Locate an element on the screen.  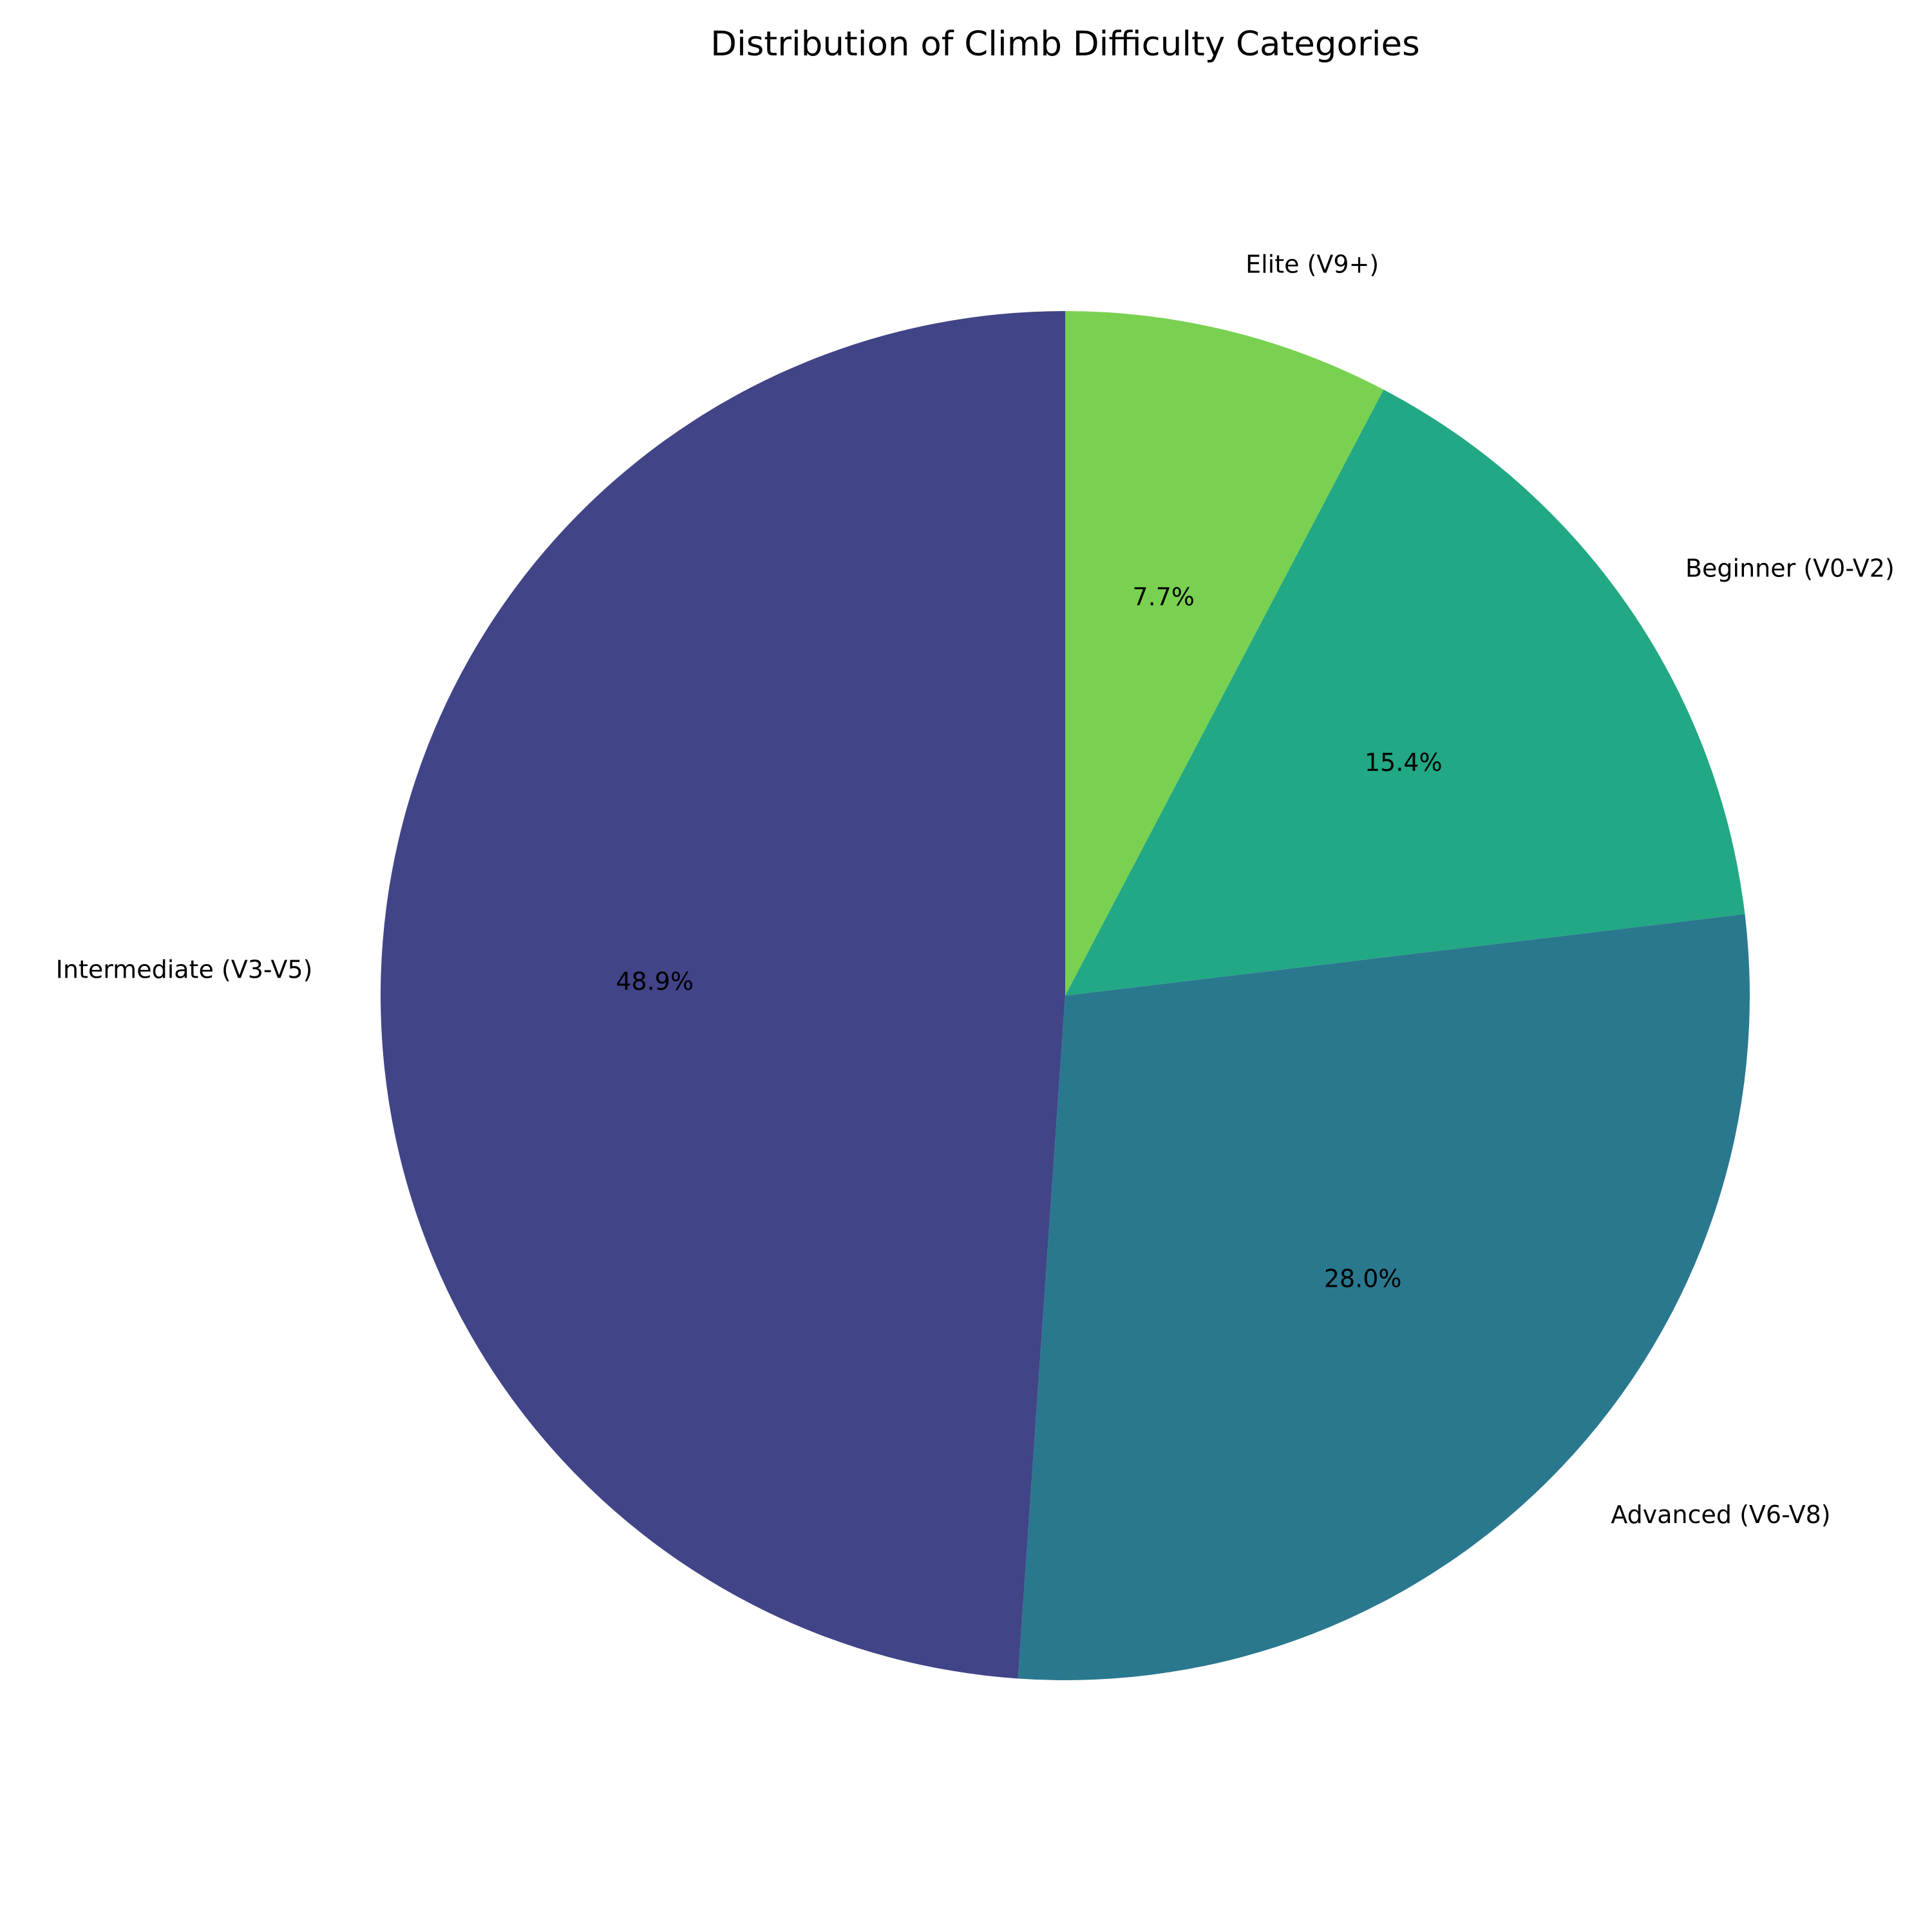
pie-percent-label: 15.4% is located at coordinates (1404, 762).